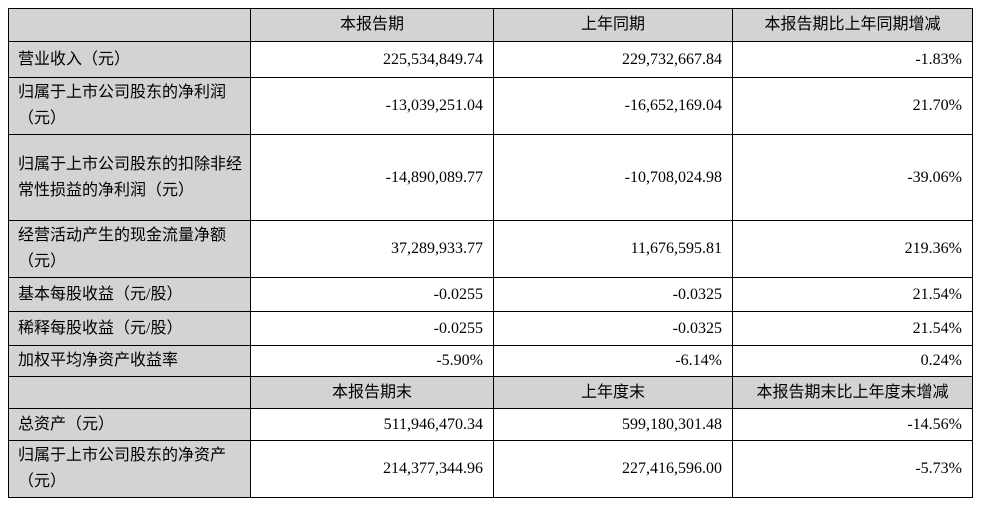 This screenshot has width=984, height=512. I want to click on table-row-diluted-eps: 稀释每股收益（元/股） -0.0255 -0.0325 21.54%, so click(490, 328).